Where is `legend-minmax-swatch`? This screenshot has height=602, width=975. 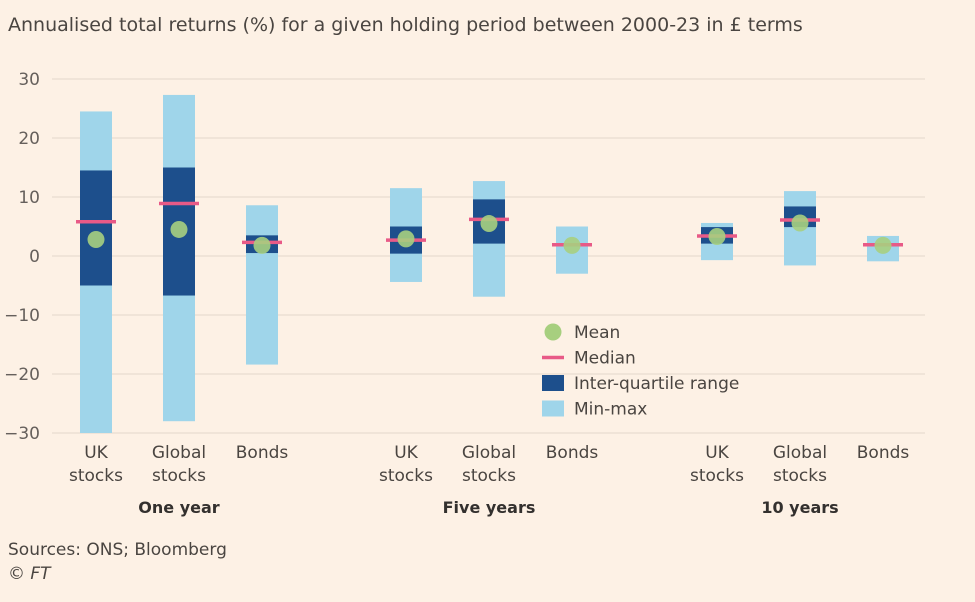 legend-minmax-swatch is located at coordinates (553, 408).